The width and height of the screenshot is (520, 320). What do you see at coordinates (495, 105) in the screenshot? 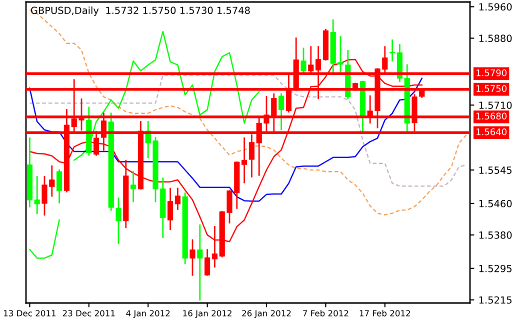
I see `y-tick-label: 1.5710` at bounding box center [495, 105].